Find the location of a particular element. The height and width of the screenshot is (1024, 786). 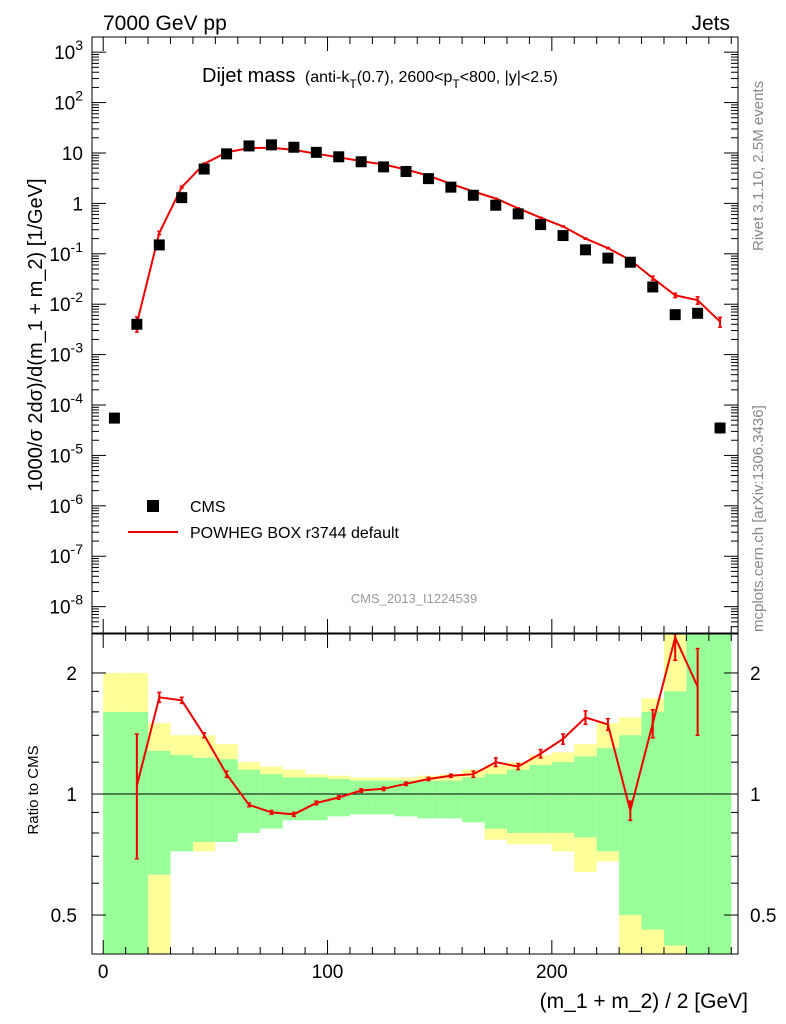

main-y-tick-label: 10⁻¹ is located at coordinates (66, 252).